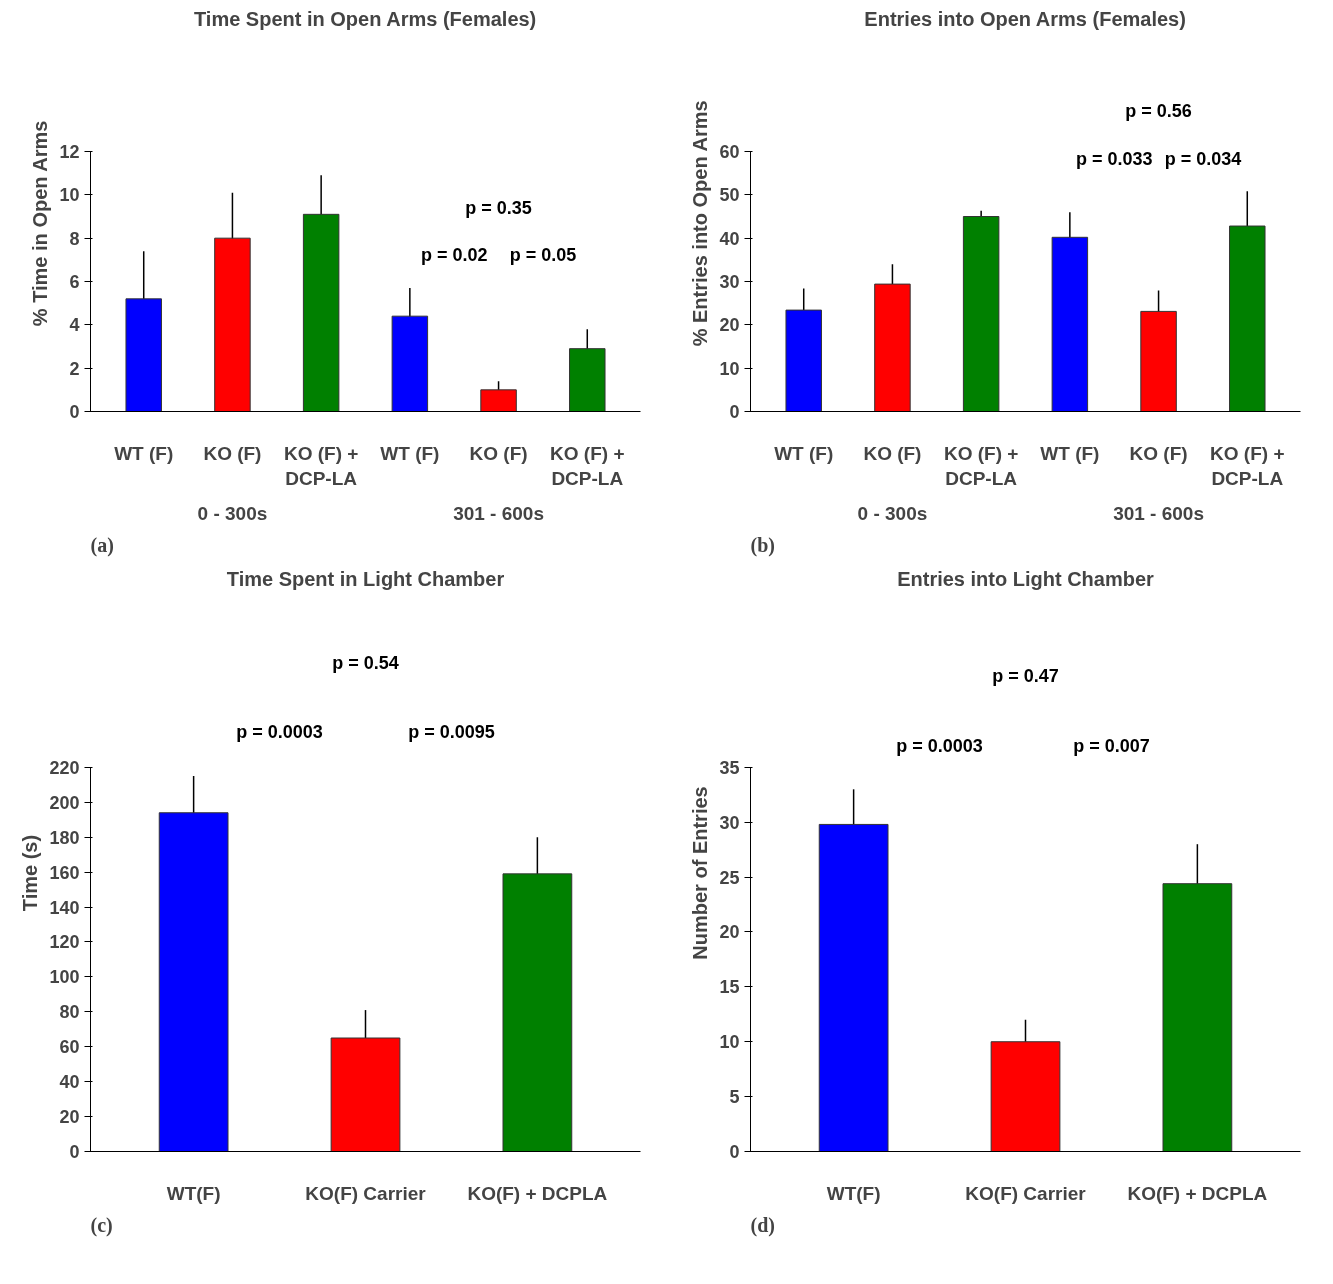 The width and height of the screenshot is (1333, 1284). What do you see at coordinates (1111, 745) in the screenshot?
I see `text: p = 0.007` at bounding box center [1111, 745].